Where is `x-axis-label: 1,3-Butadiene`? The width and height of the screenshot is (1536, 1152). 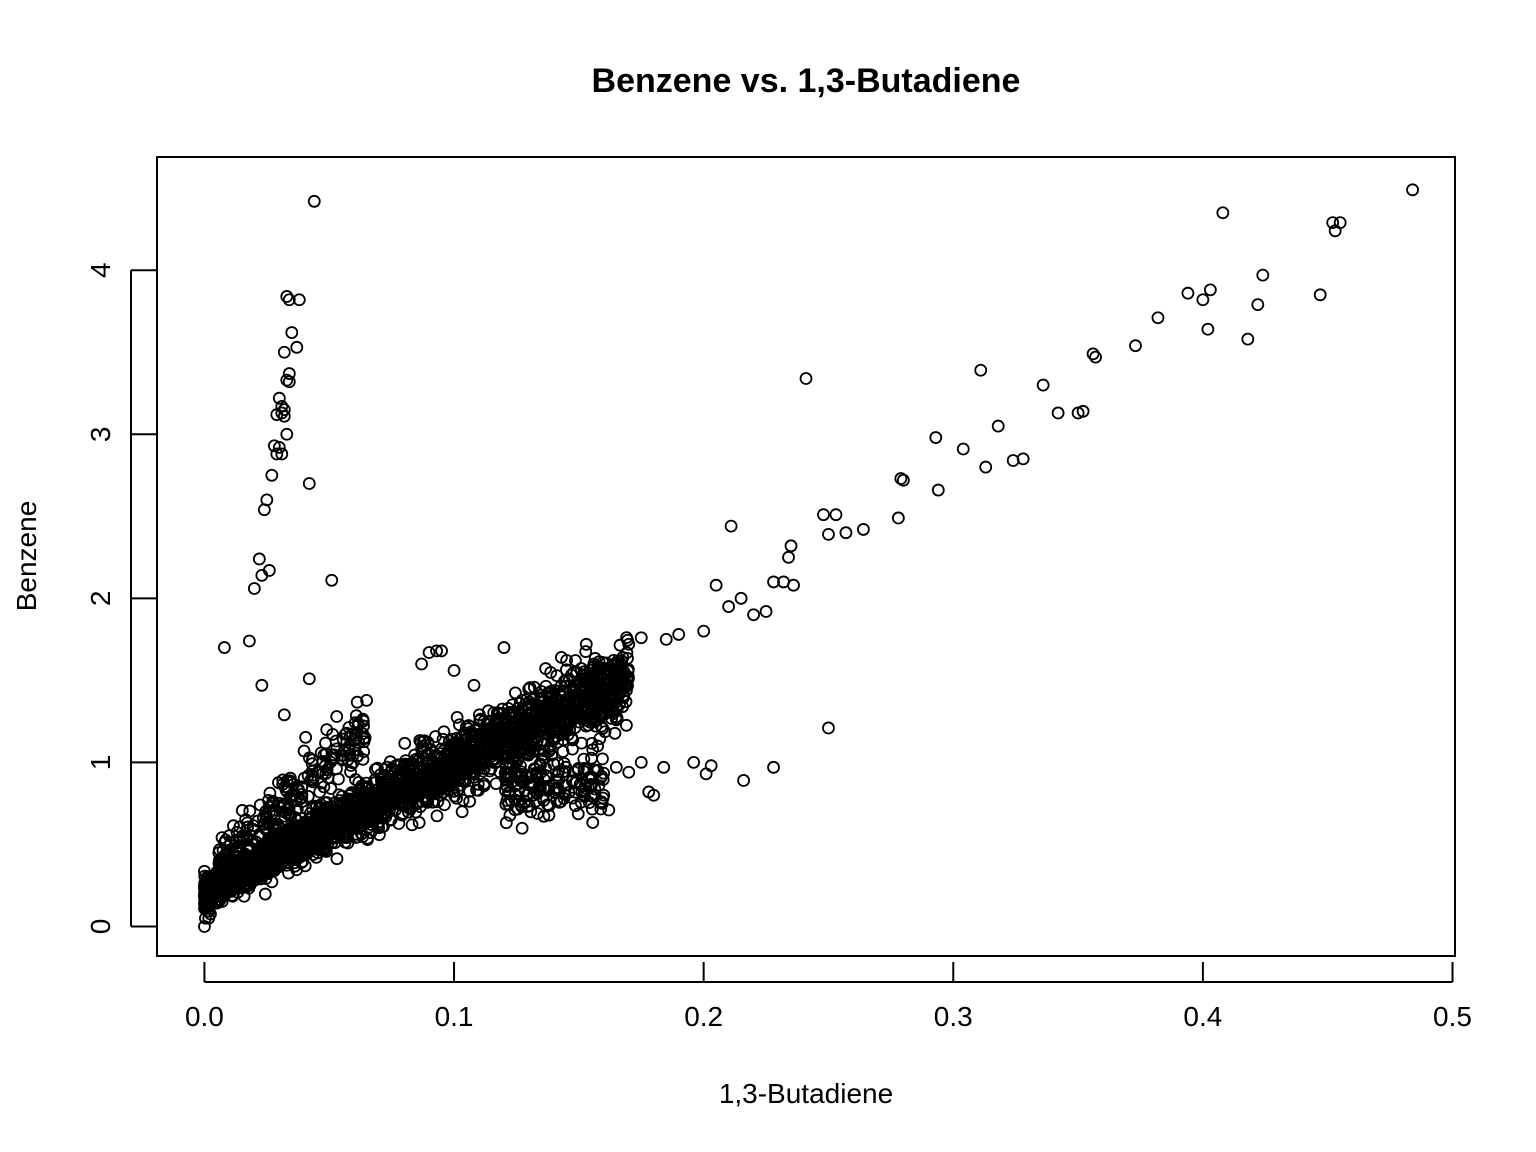 x-axis-label: 1,3-Butadiene is located at coordinates (806, 1093).